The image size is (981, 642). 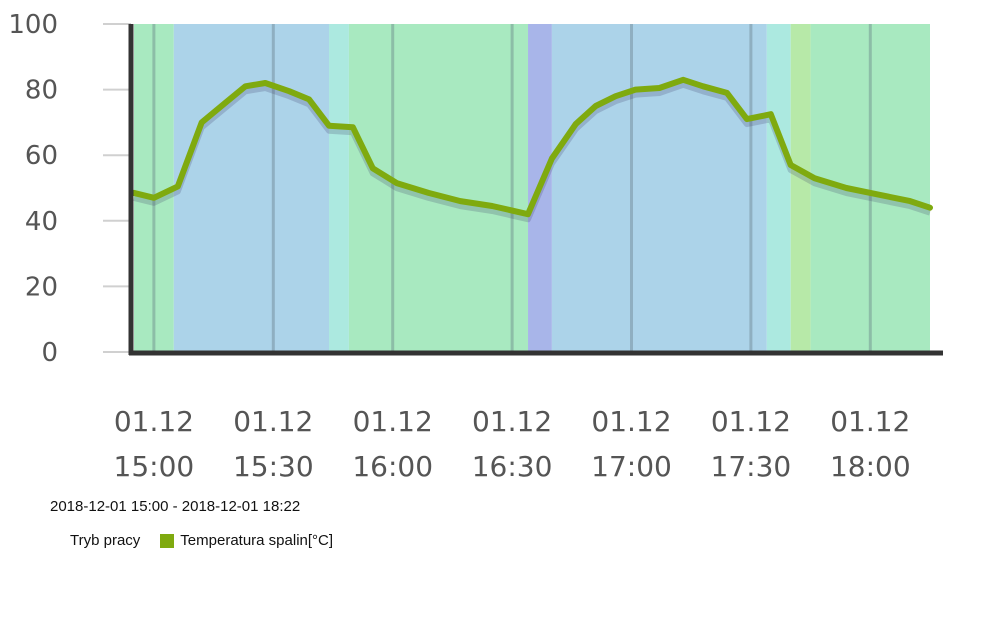 I want to click on x-tick-date-5: 01.12, so click(x=751, y=421).